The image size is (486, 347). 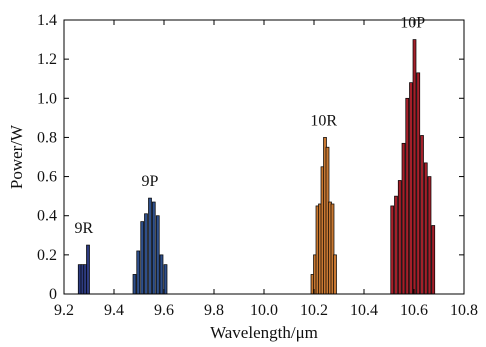 I want to click on x-tick-label: 10.6, so click(x=414, y=310).